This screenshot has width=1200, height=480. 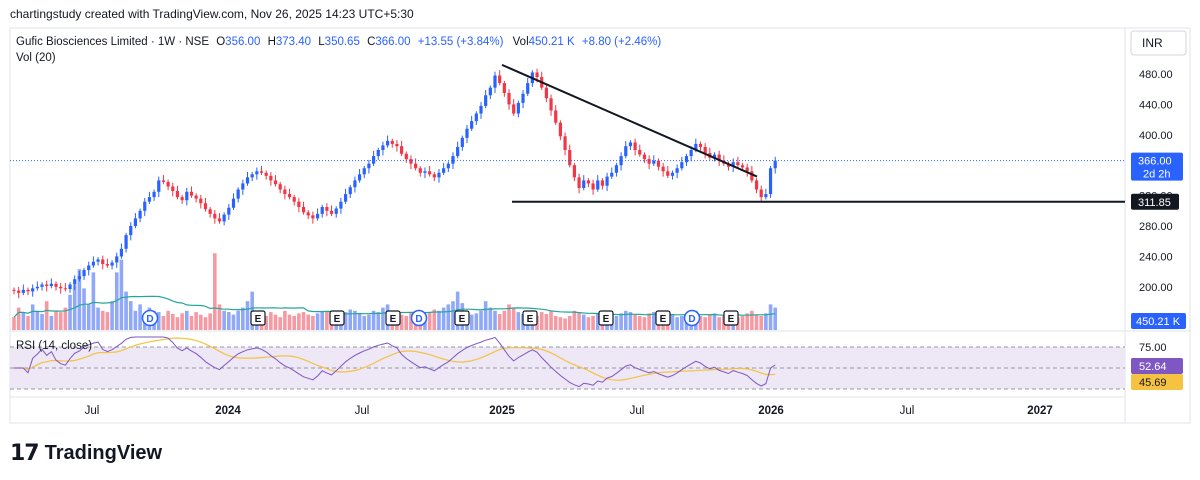 I want to click on rsi-value: 52.64, so click(x=1153, y=367).